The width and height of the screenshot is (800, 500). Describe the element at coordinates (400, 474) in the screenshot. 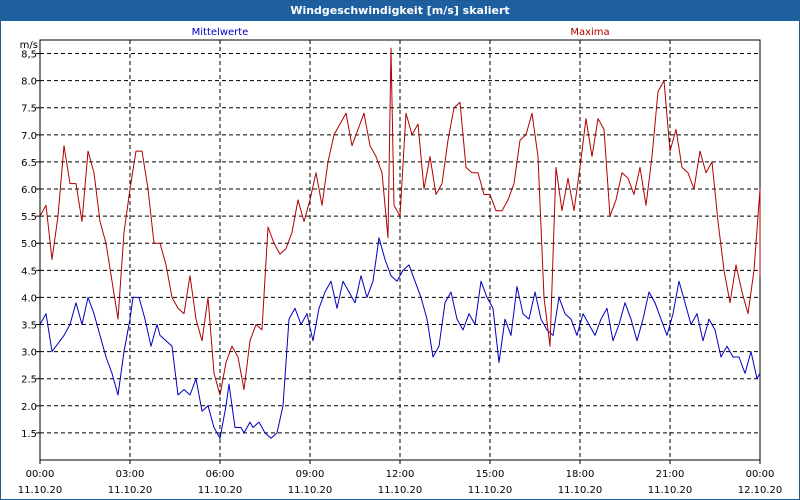

I see `x-tick-time-label: 12:00` at that location.